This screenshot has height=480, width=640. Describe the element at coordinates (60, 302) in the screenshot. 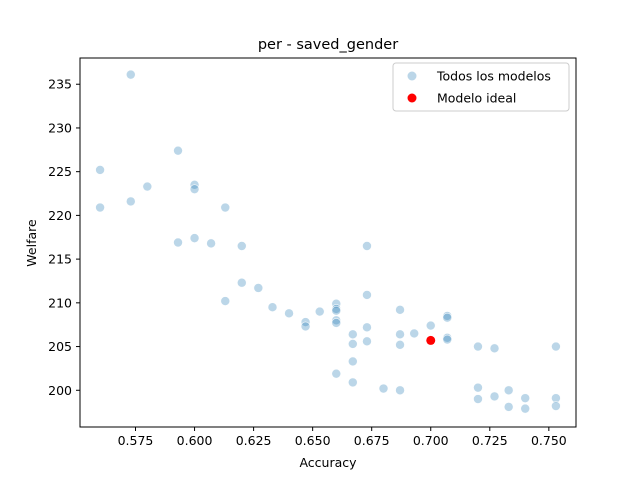

I see `y-tick-label: 210` at that location.